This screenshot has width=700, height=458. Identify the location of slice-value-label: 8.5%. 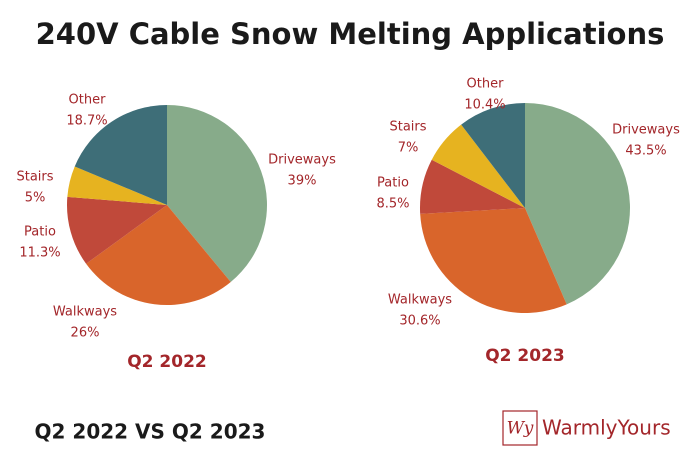
(392, 204).